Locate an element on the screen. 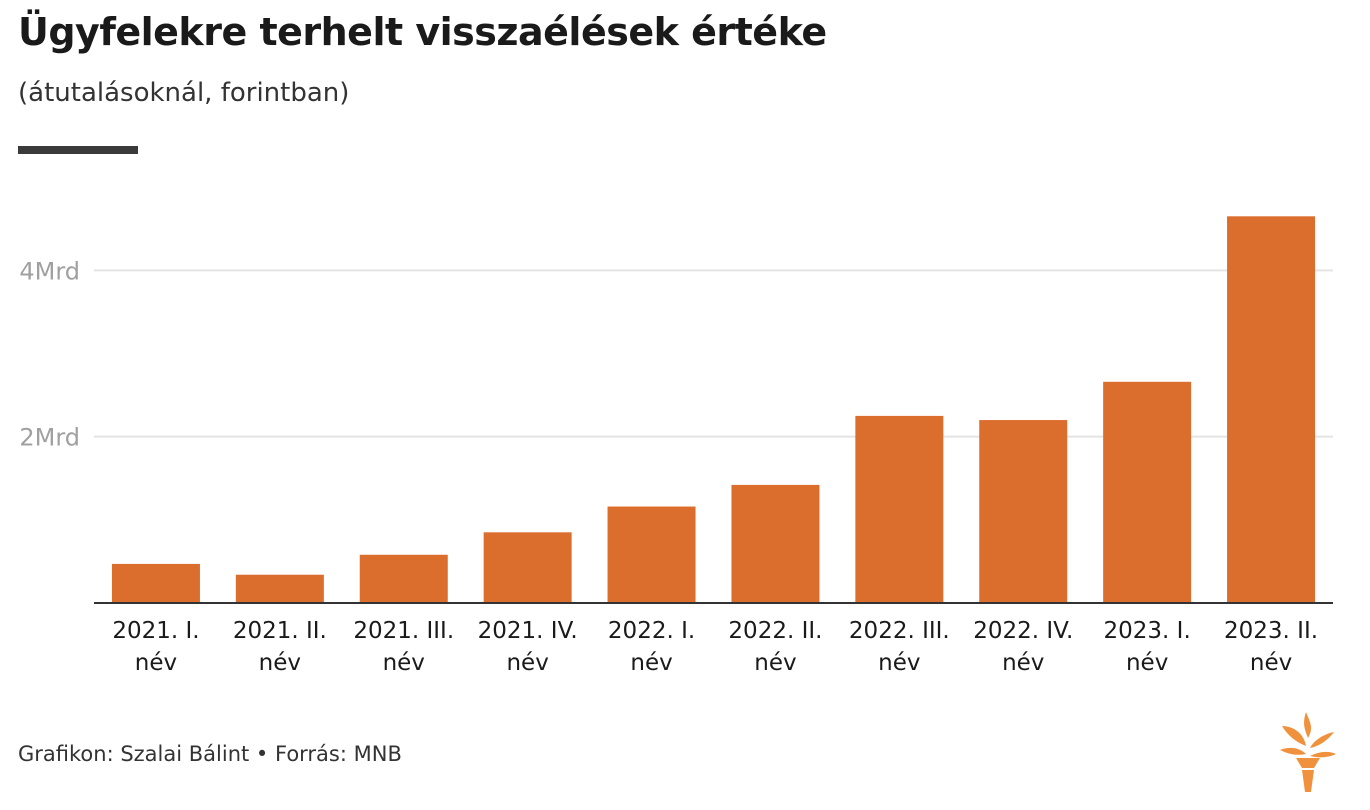 This screenshot has height=810, width=1370. title-underline is located at coordinates (78, 150).